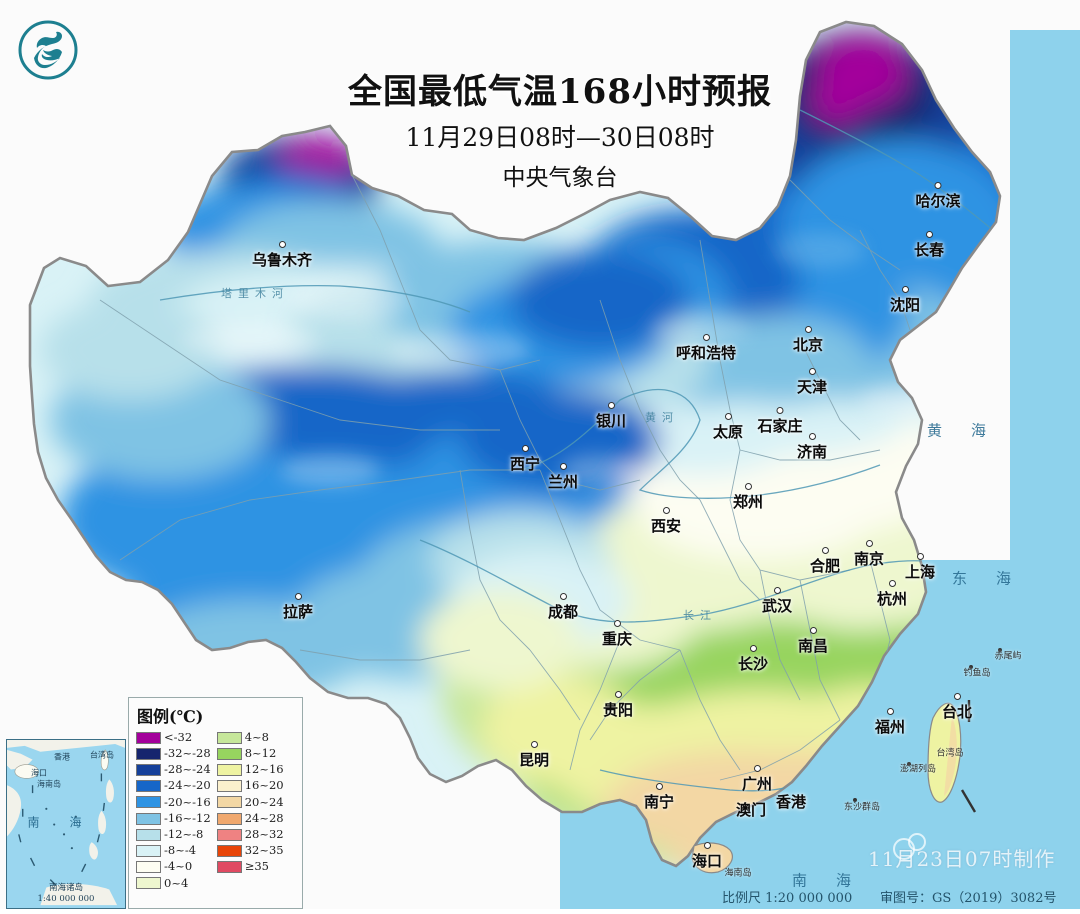 This screenshot has width=1080, height=914. I want to click on legend-label: 12~16, so click(264, 769).